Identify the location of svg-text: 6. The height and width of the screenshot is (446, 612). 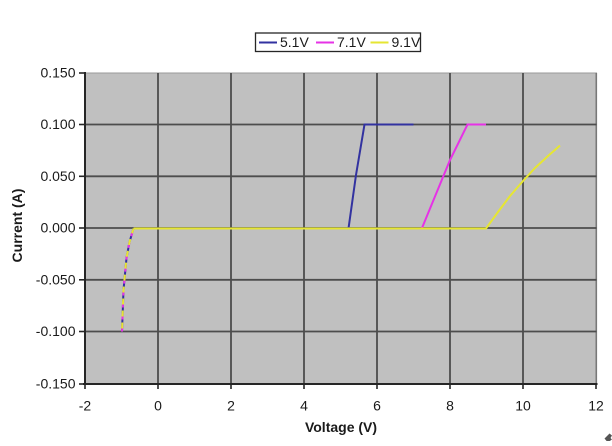
(377, 406).